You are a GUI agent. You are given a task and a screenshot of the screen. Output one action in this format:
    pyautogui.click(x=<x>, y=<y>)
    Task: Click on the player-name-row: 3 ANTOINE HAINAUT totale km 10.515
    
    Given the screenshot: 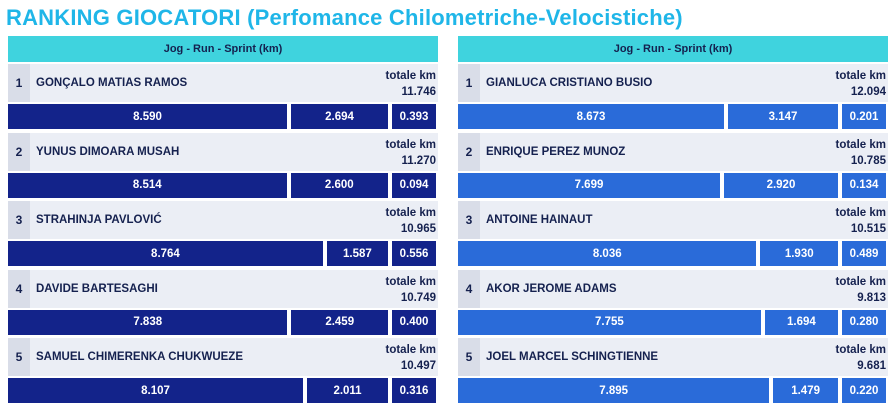 What is the action you would take?
    pyautogui.click(x=673, y=220)
    